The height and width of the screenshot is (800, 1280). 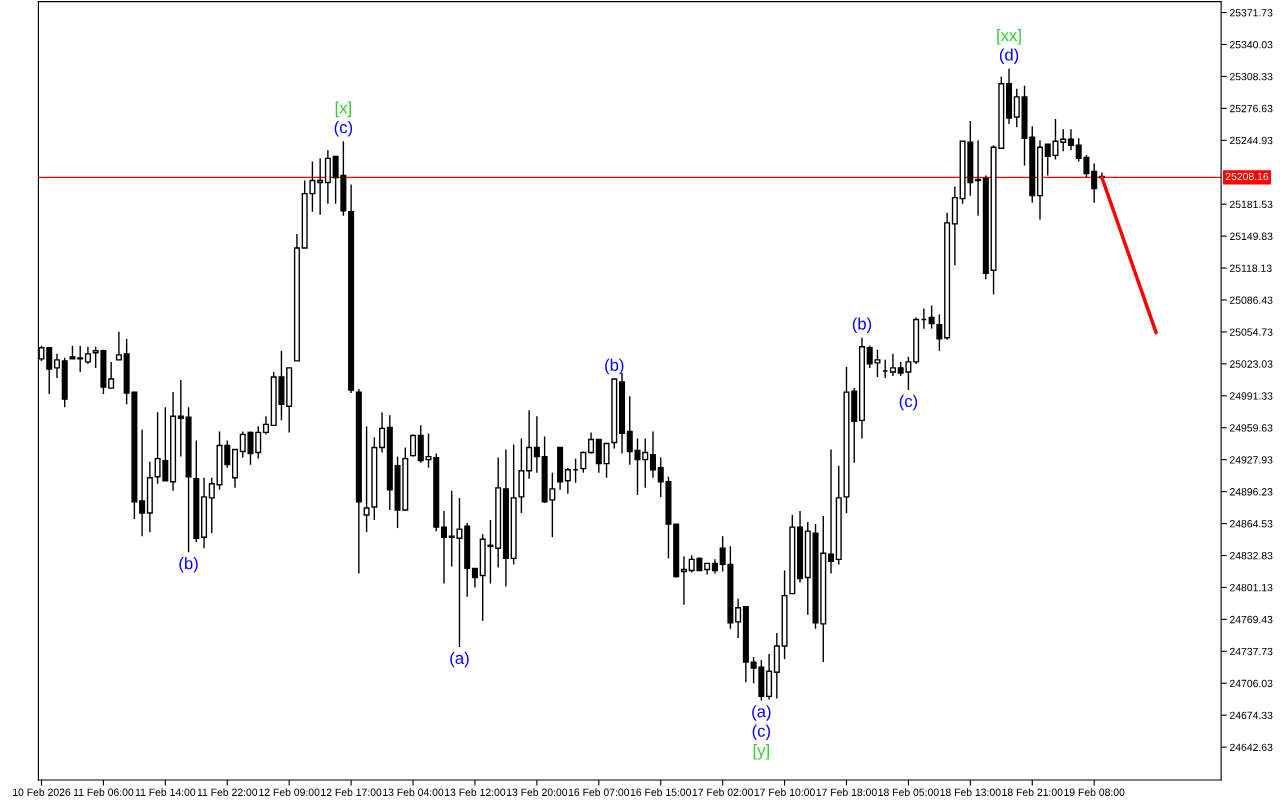 What do you see at coordinates (1251, 108) in the screenshot?
I see `y-tick-label: 25276.63` at bounding box center [1251, 108].